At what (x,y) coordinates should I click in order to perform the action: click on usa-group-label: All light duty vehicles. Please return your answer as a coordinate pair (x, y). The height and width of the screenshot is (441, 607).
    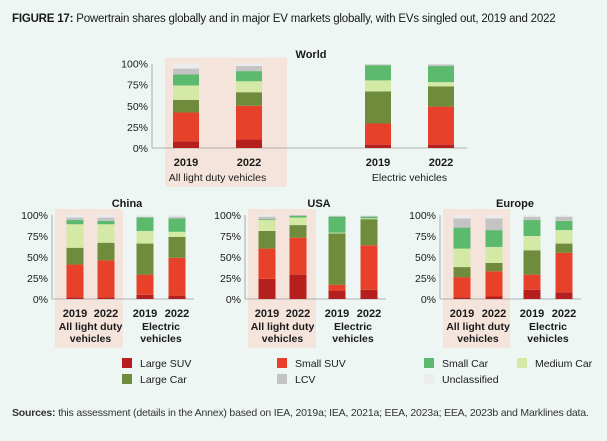
    Looking at the image, I should click on (283, 333).